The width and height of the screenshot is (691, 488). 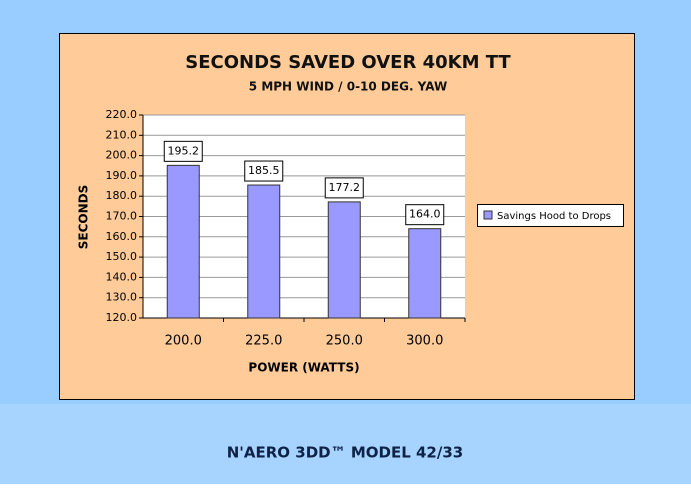 I want to click on x-tick-label: 300.0, so click(x=424, y=341).